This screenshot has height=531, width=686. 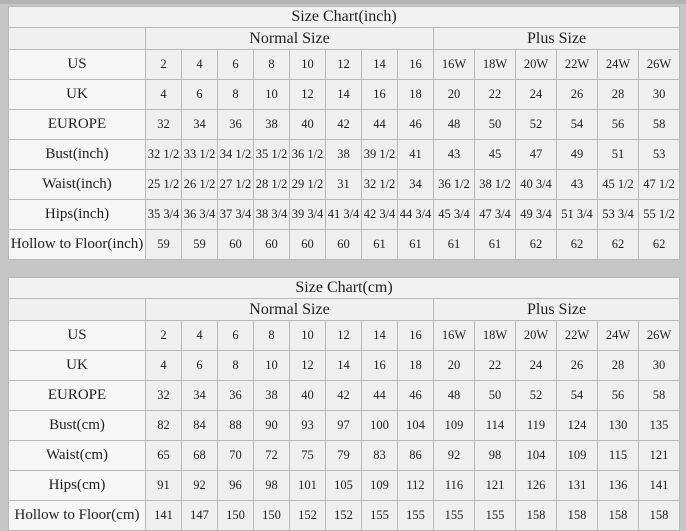 What do you see at coordinates (495, 455) in the screenshot?
I see `size-value-cell: 98` at bounding box center [495, 455].